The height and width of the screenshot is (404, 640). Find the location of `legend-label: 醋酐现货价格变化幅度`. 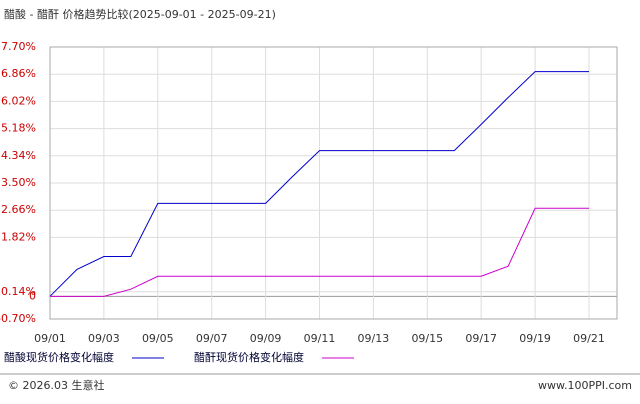

legend-label: 醋酐现货价格变化幅度 is located at coordinates (249, 357).